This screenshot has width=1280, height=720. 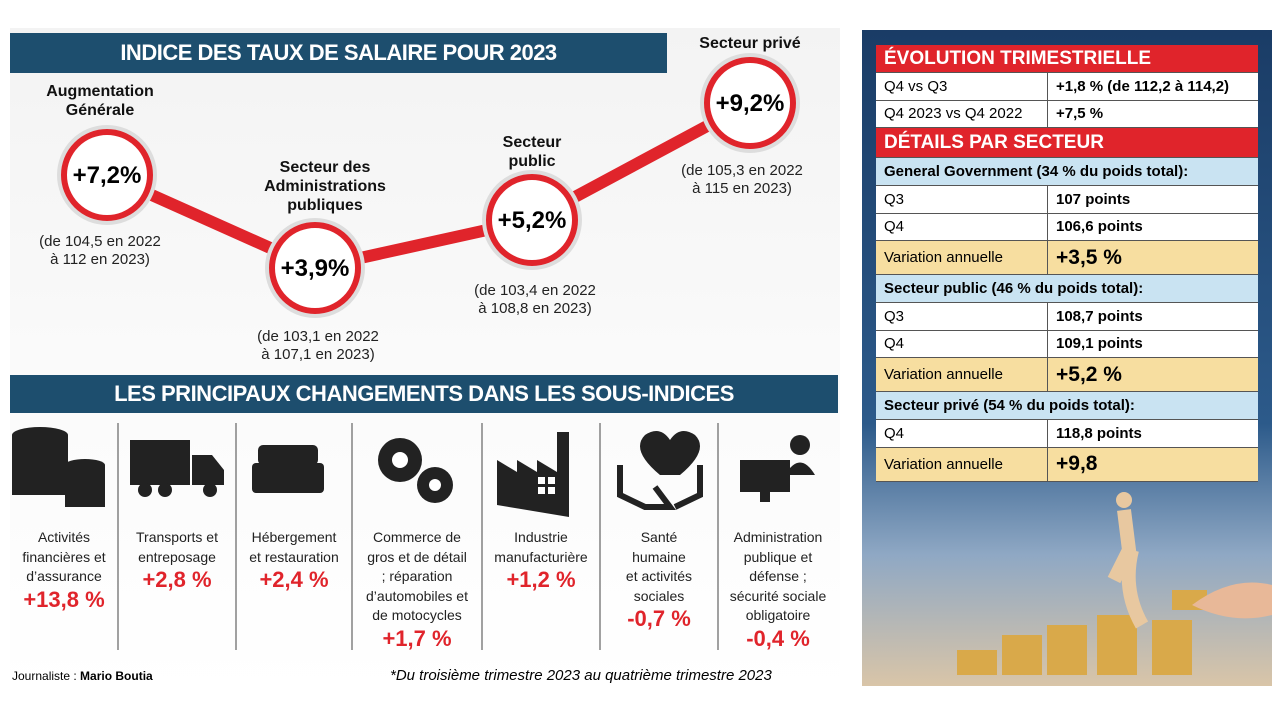 I want to click on label-line: manufacturière, so click(x=541, y=556).